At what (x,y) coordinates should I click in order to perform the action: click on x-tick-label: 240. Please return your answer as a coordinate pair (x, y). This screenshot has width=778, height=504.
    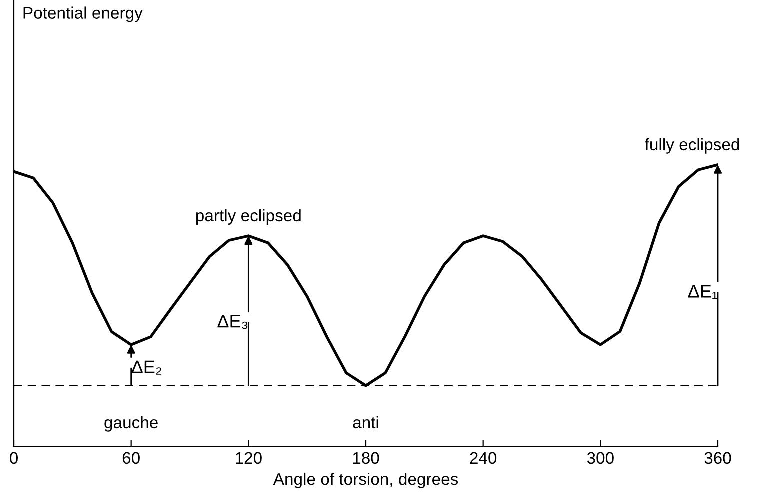
    Looking at the image, I should click on (483, 458).